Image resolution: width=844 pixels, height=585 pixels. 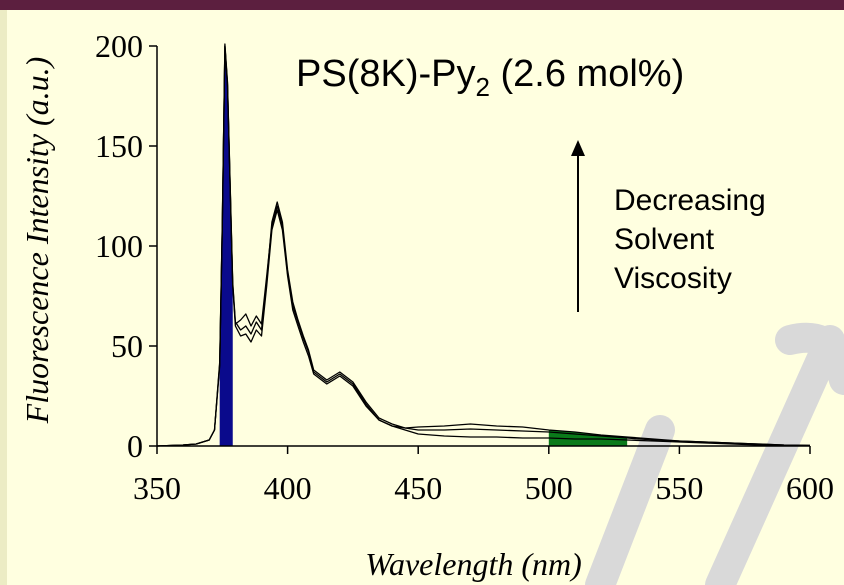 I want to click on top-bar, so click(x=422, y=5).